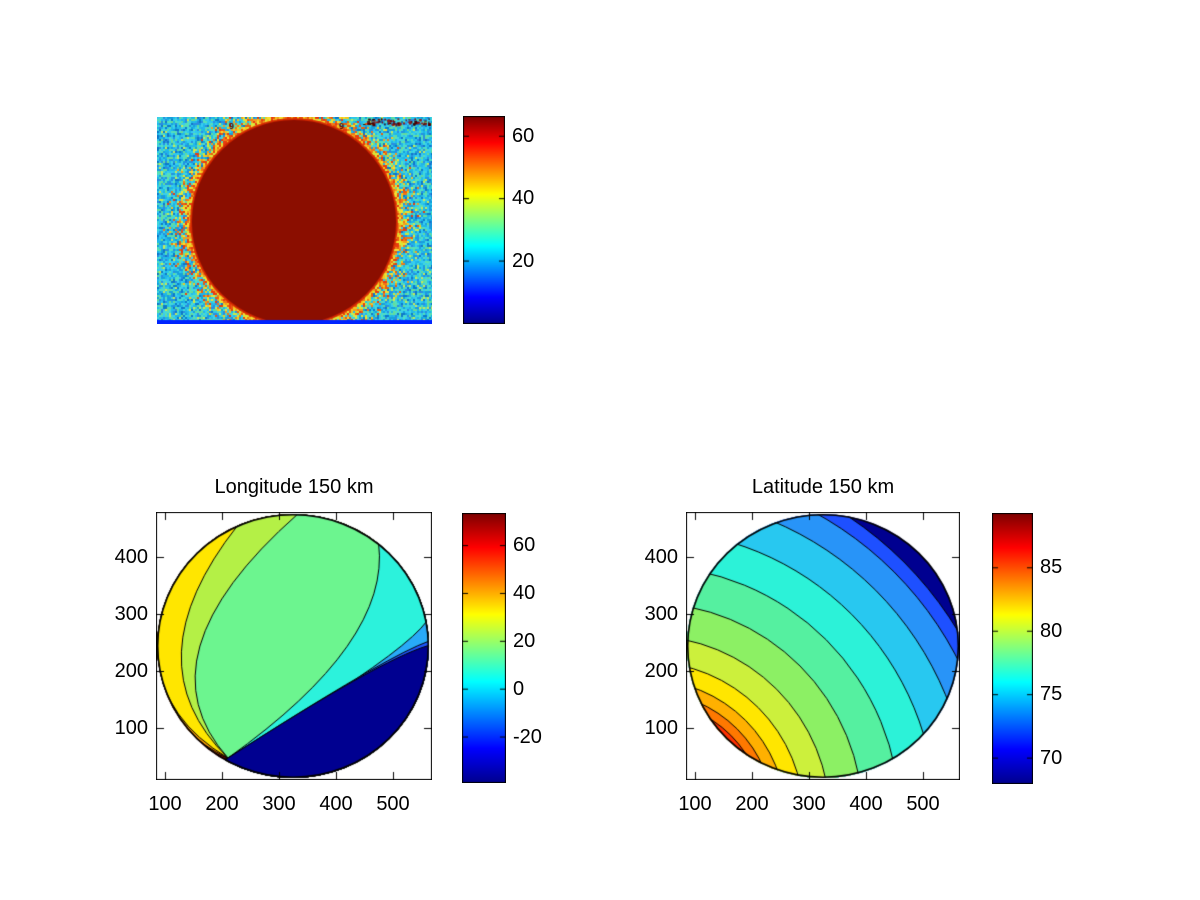  I want to click on sky-image-canvas, so click(294, 220).